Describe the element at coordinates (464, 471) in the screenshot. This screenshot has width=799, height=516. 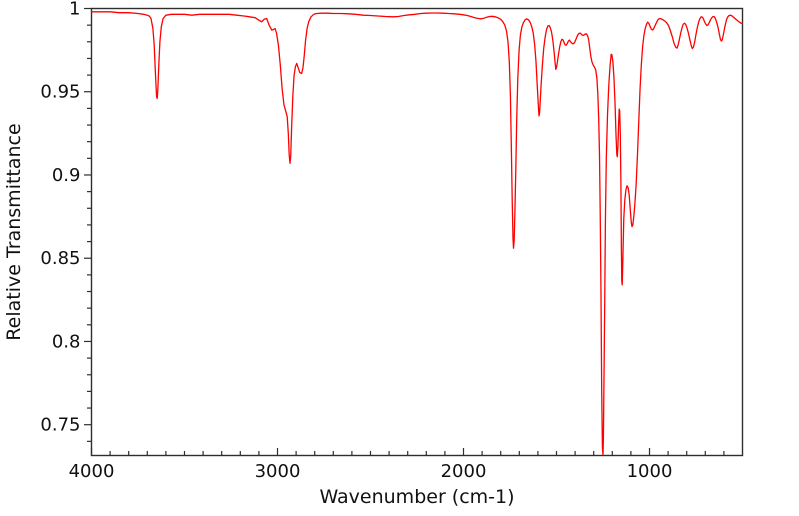
I see `x-tick-label: 2000` at that location.